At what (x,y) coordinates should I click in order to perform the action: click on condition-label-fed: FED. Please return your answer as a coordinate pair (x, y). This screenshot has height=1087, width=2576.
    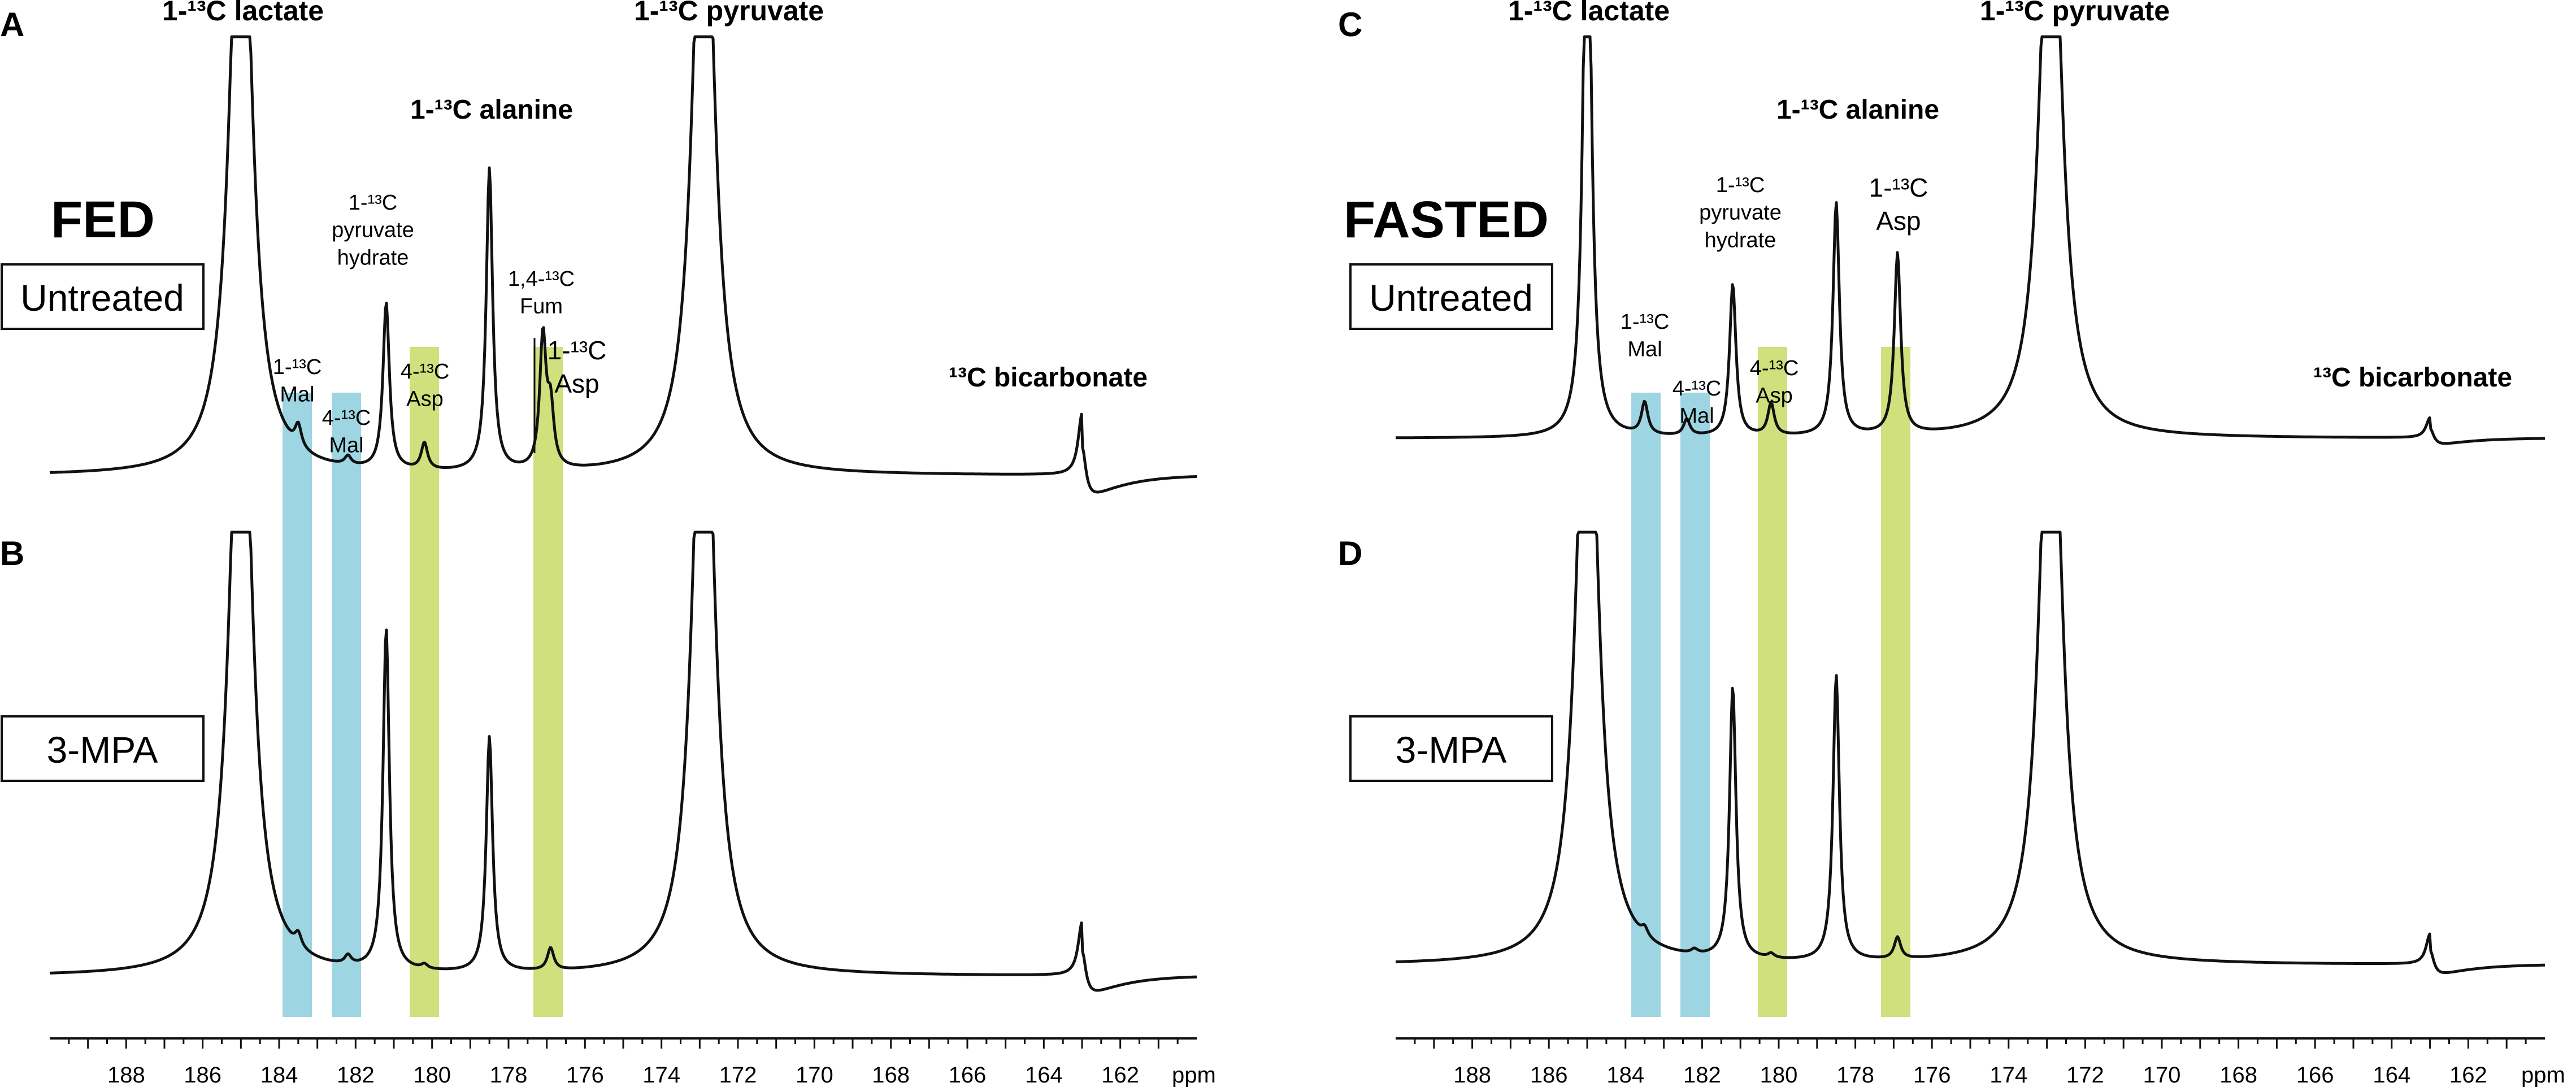
    Looking at the image, I should click on (103, 220).